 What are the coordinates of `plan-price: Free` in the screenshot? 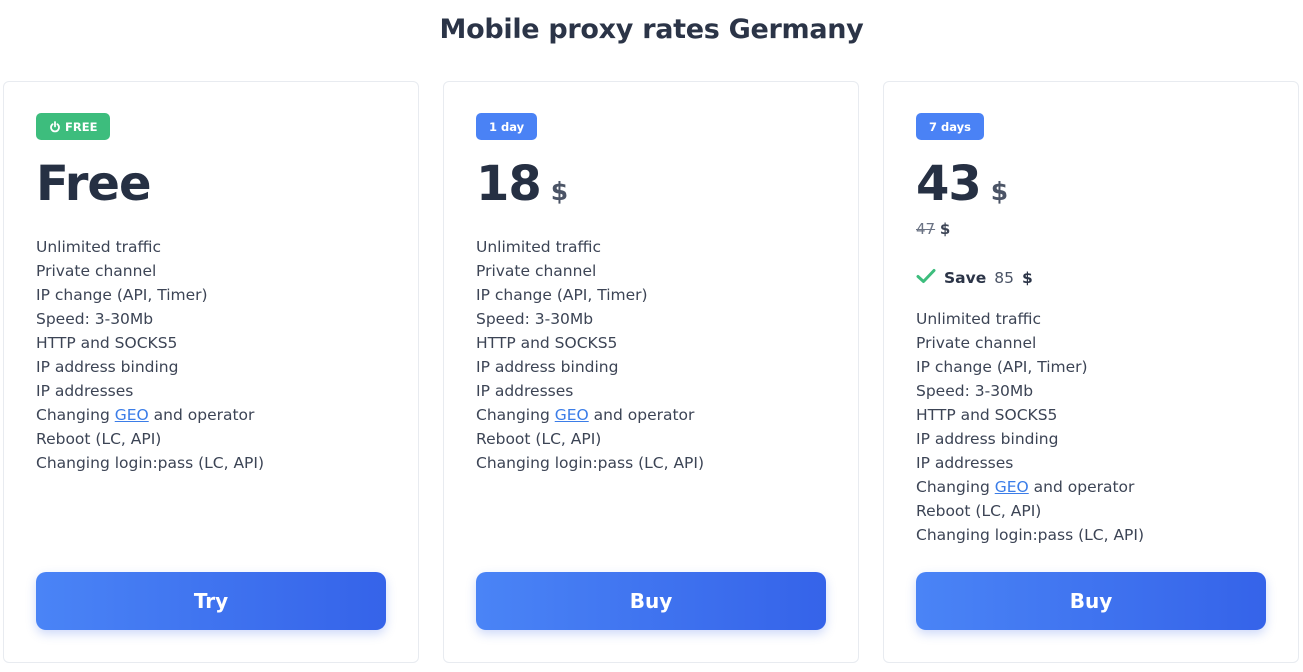 It's located at (93, 184).